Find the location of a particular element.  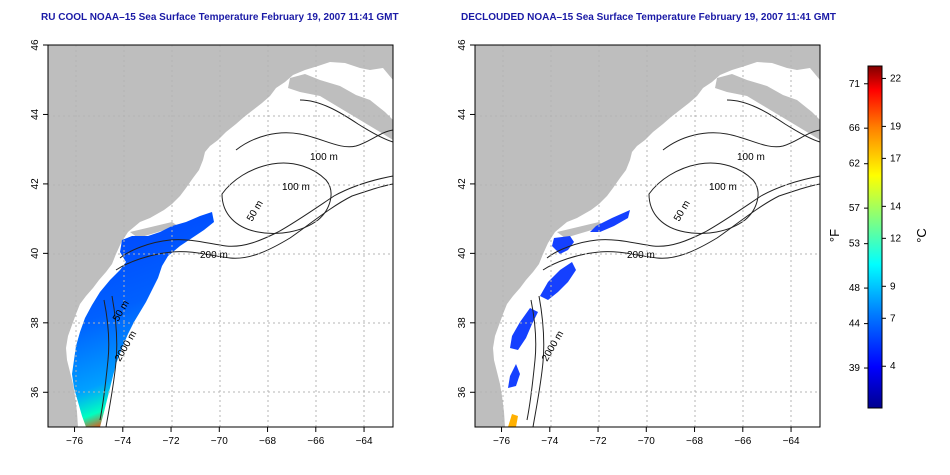

fahrenheit-tick-label: 71 is located at coordinates (855, 84).